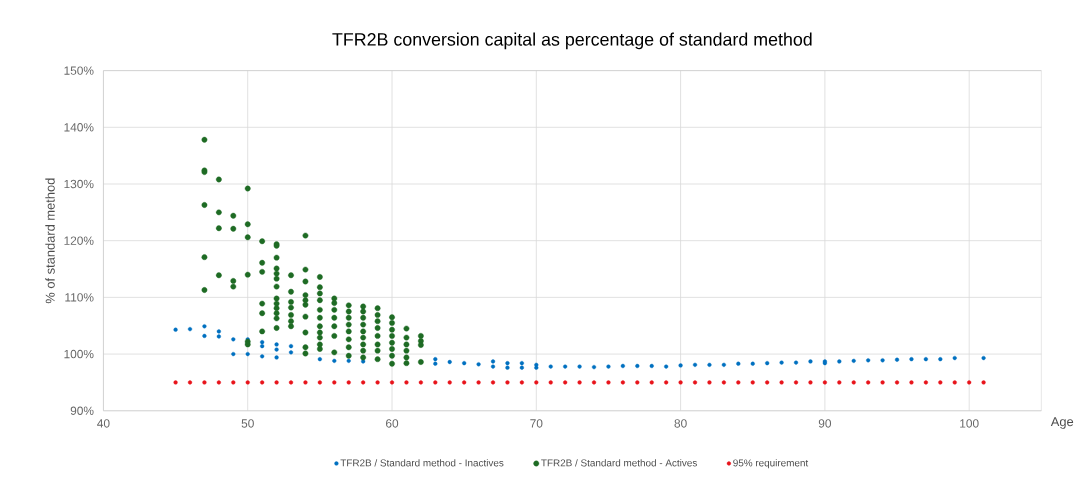 This screenshot has height=497, width=1077. Describe the element at coordinates (619, 462) in the screenshot. I see `legend-label: TFR2B / Standard method - Actives` at that location.